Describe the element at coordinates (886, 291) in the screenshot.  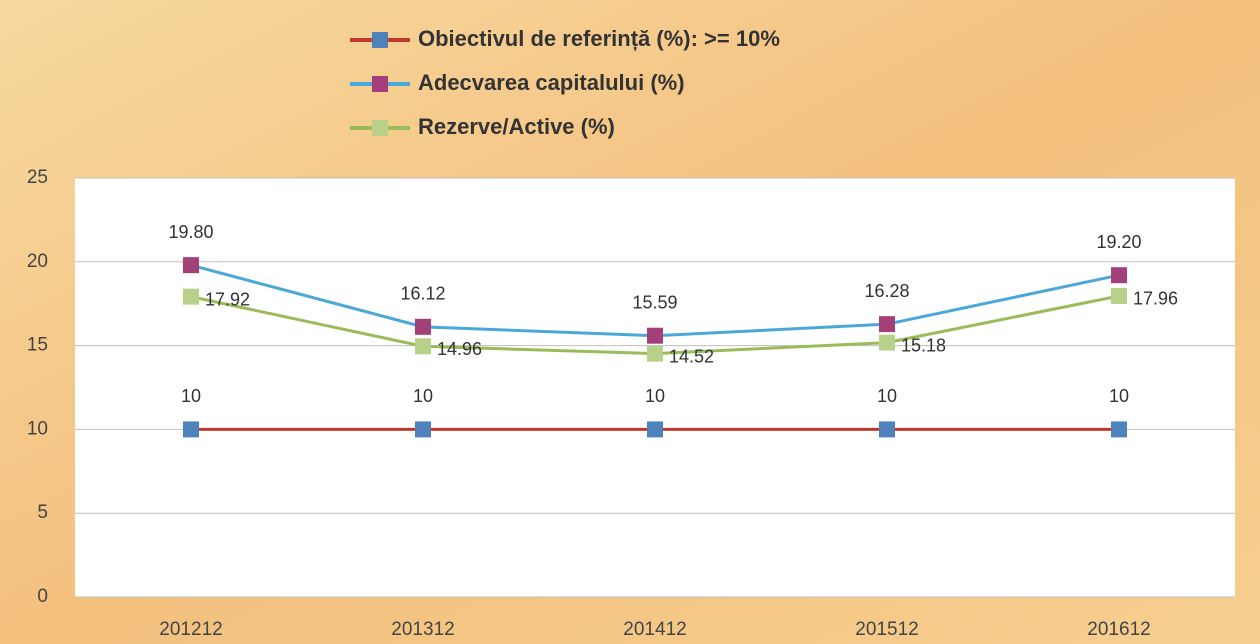
I see `data-label: 16.28` at that location.